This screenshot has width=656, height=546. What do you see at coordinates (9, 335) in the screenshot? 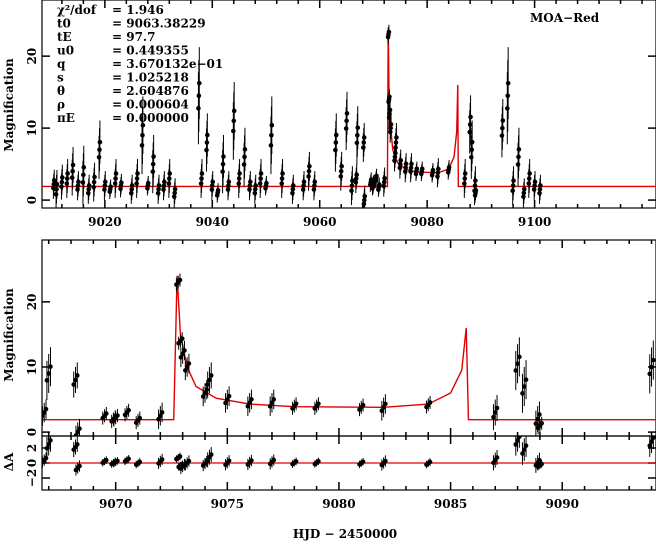
I see `y-axis-label-zoom: Magnification` at bounding box center [9, 335].